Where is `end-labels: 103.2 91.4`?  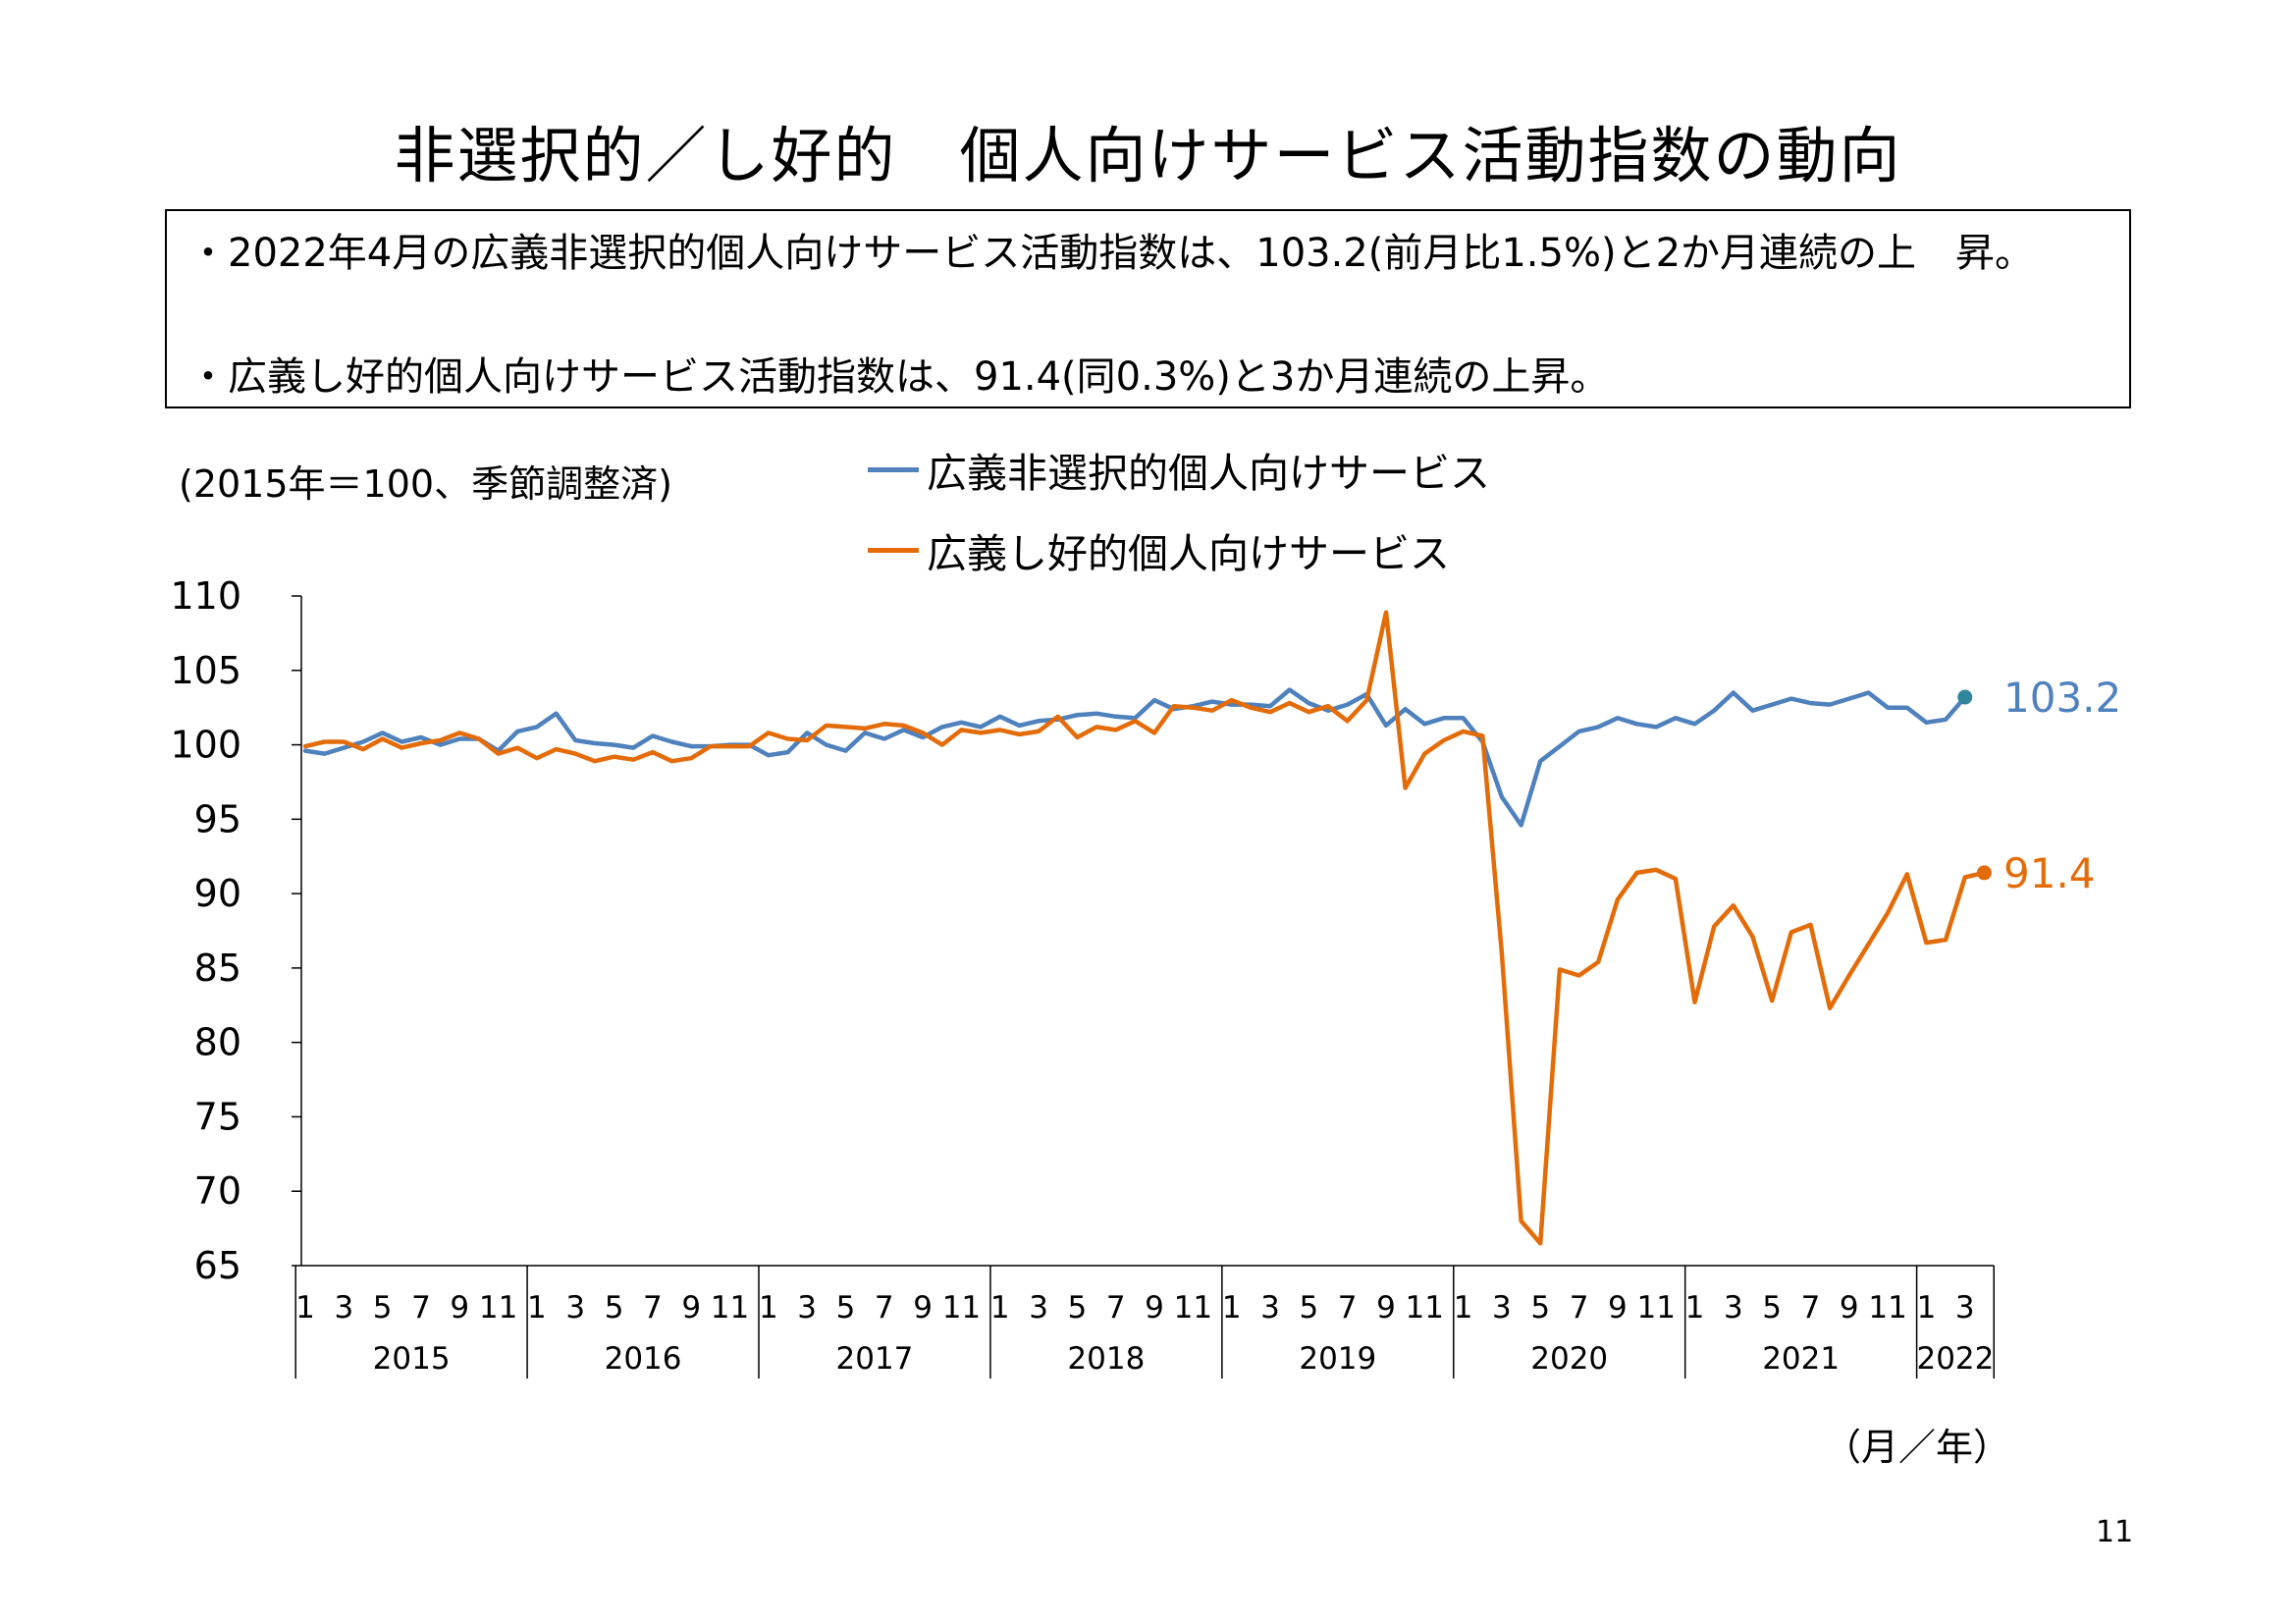
end-labels: 103.2 91.4 is located at coordinates (2062, 785).